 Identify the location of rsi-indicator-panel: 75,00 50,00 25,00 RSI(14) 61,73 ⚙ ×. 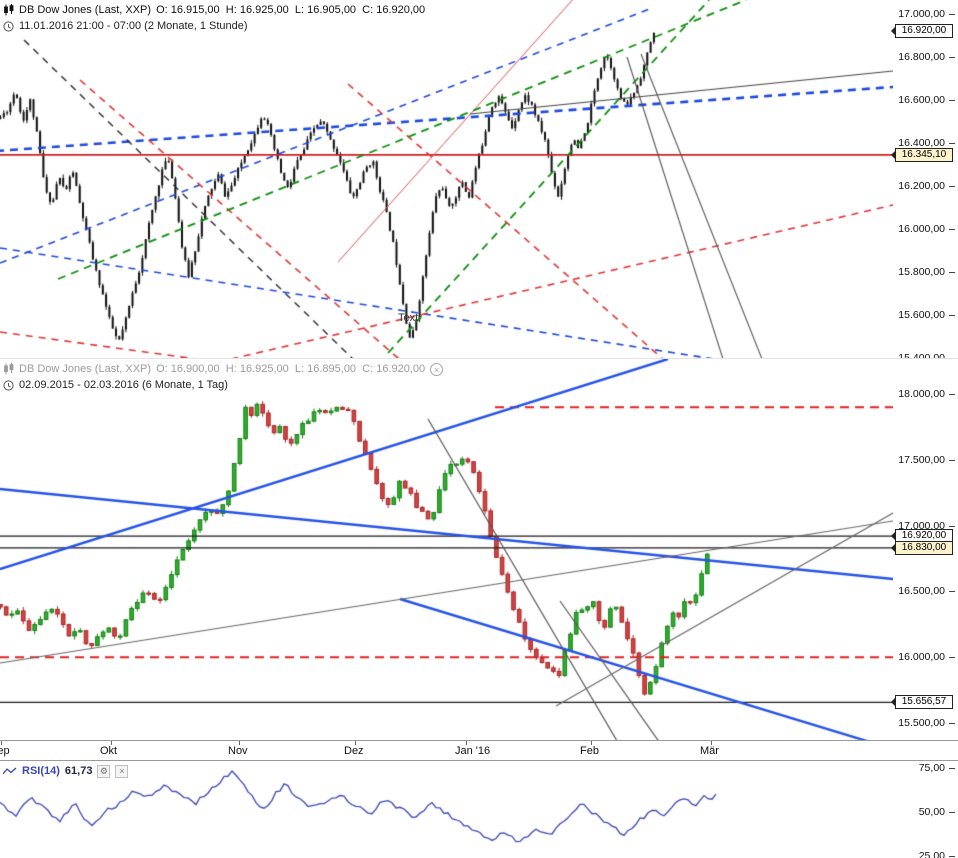
(479, 809).